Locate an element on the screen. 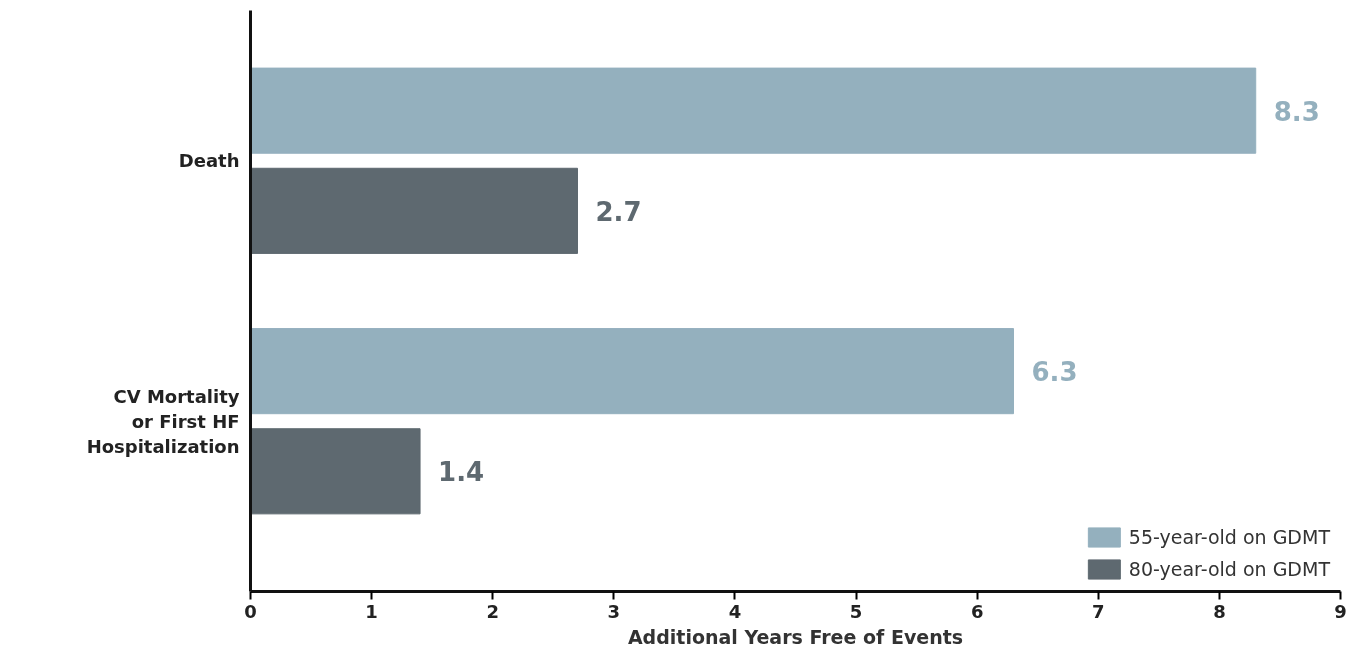 The height and width of the screenshot is (655, 1371). data-label: 8.3 is located at coordinates (1296, 111).